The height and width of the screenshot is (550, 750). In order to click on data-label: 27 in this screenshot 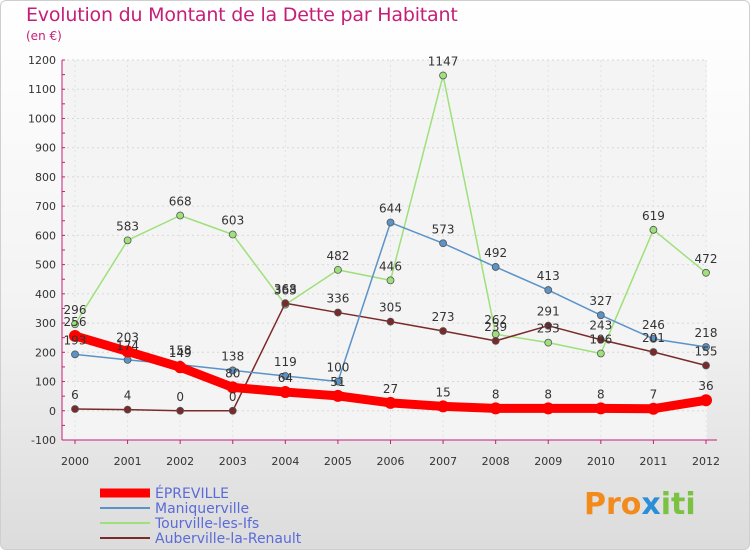, I will do `click(390, 389)`.